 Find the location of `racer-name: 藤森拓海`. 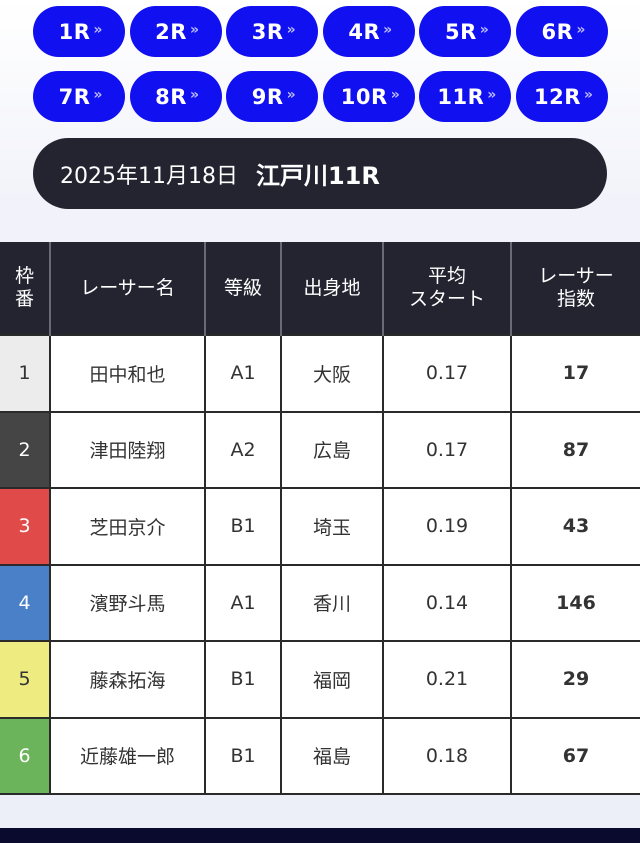

racer-name: 藤森拓海 is located at coordinates (127, 679).